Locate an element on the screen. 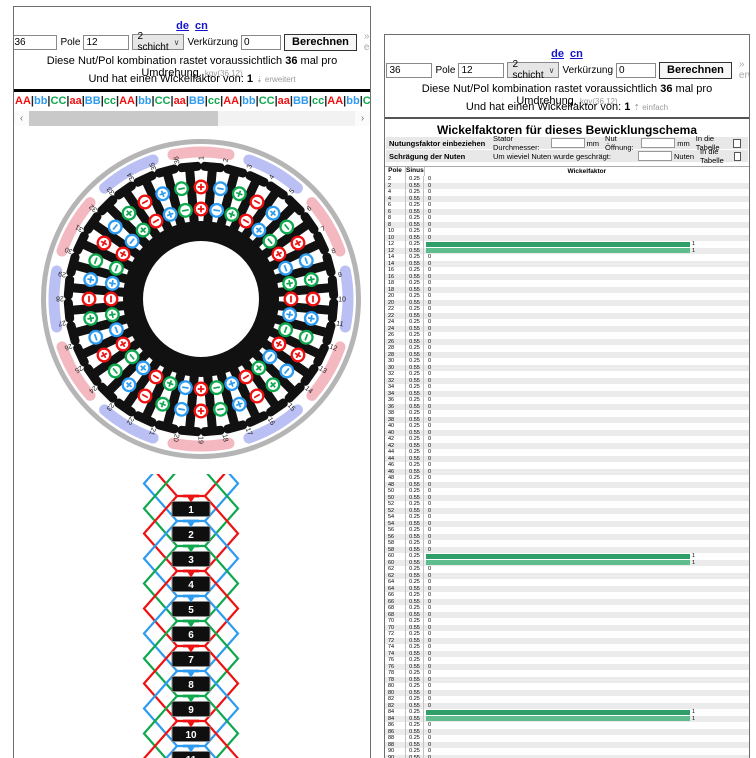 This screenshot has height=758, width=756. table-row: 88 0.25 0 is located at coordinates (567, 738).